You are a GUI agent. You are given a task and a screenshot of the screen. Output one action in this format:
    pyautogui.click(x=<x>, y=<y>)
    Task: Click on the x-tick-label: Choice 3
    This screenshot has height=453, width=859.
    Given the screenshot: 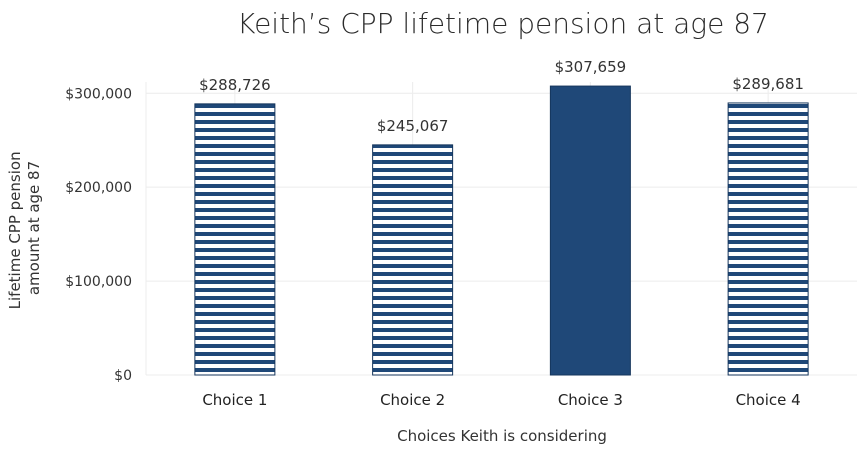 What is the action you would take?
    pyautogui.click(x=590, y=400)
    